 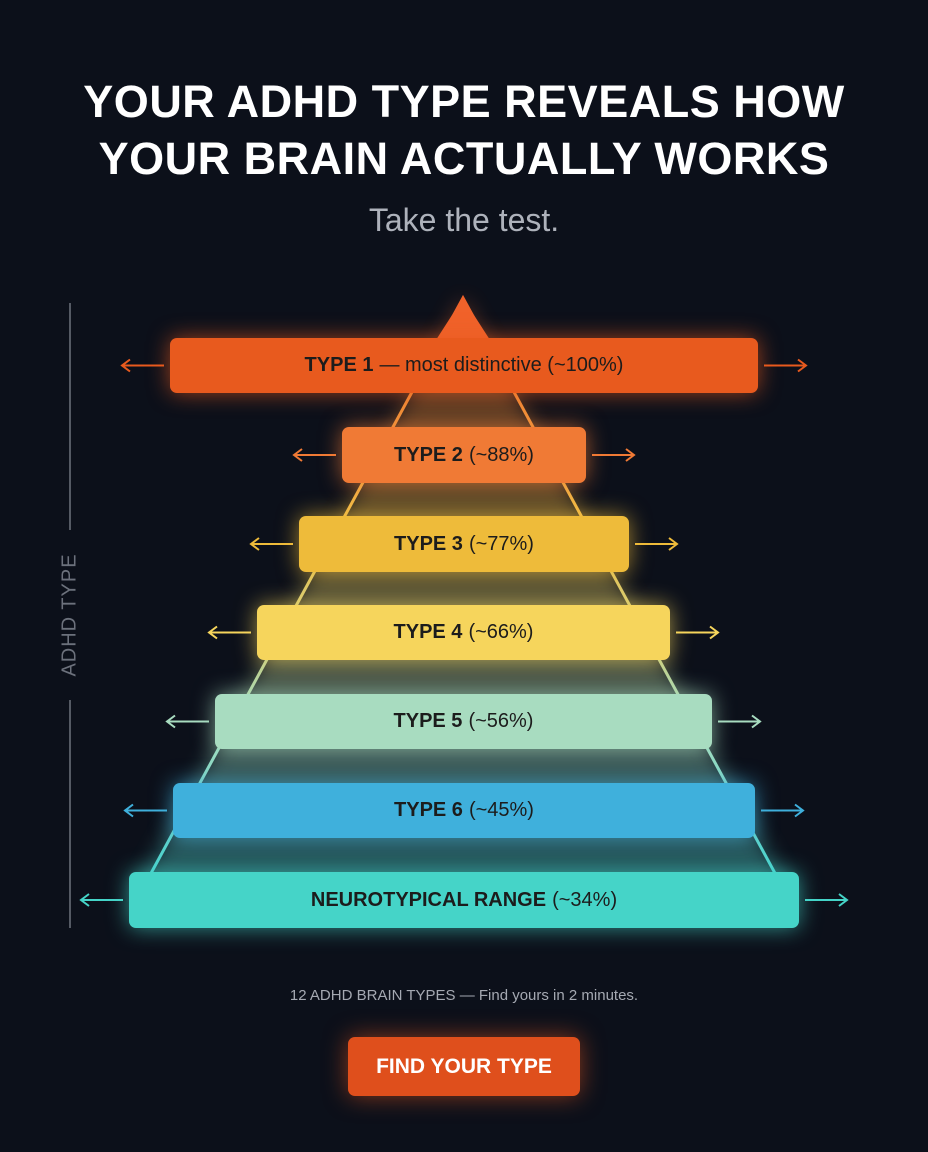 What do you see at coordinates (464, 544) in the screenshot?
I see `tier-bar: TYPE 3 (~77%)` at bounding box center [464, 544].